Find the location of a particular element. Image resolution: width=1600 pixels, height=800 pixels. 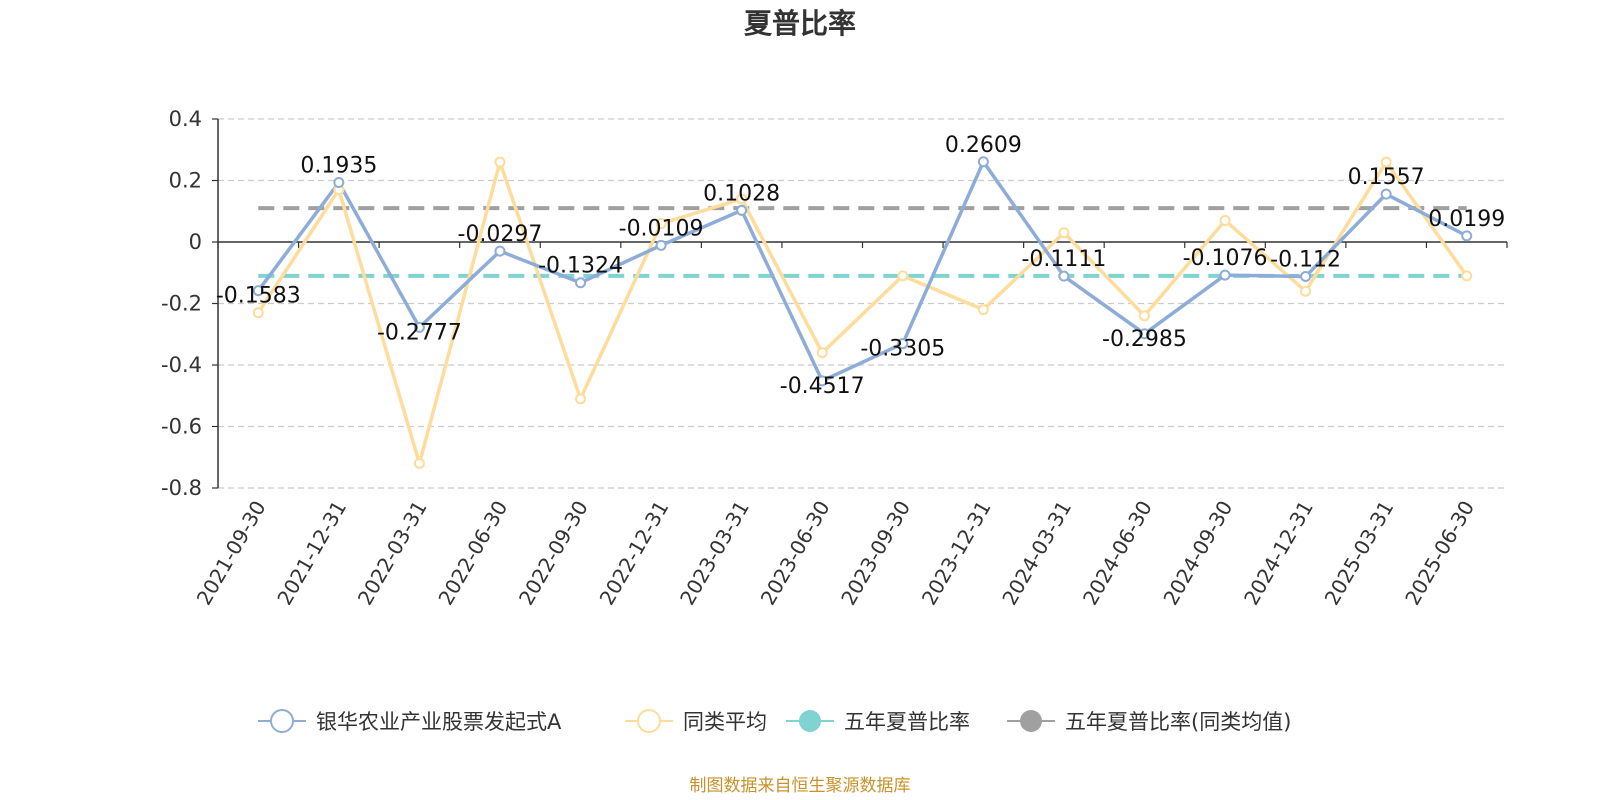

data-label: -0.4517 is located at coordinates (822, 386).